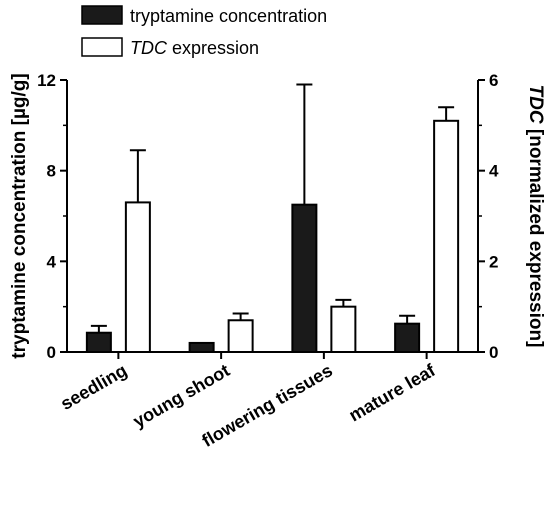 The image size is (550, 523). What do you see at coordinates (93, 387) in the screenshot?
I see `category-label: seedling` at bounding box center [93, 387].